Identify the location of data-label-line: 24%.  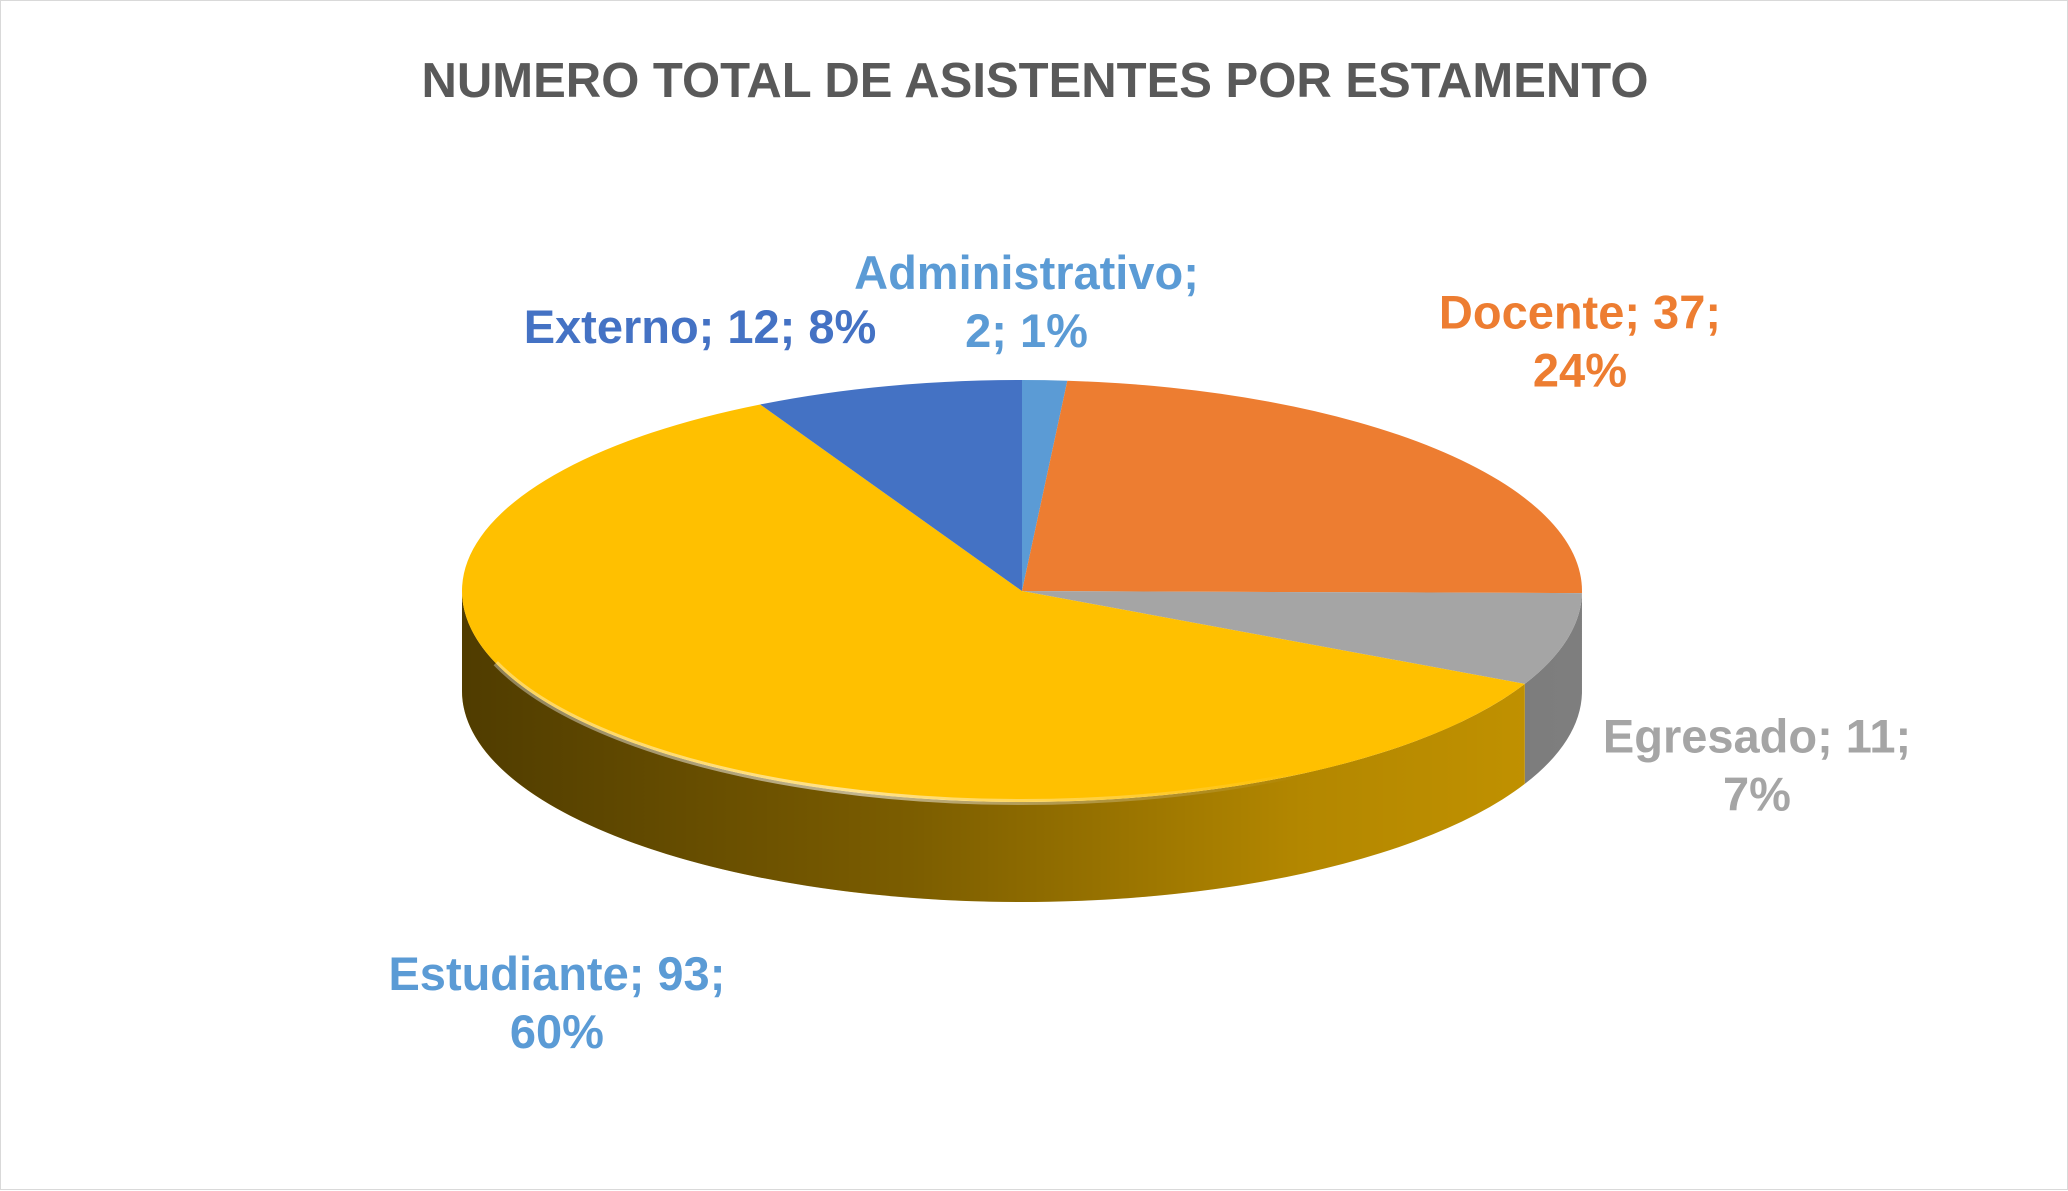
(1580, 370).